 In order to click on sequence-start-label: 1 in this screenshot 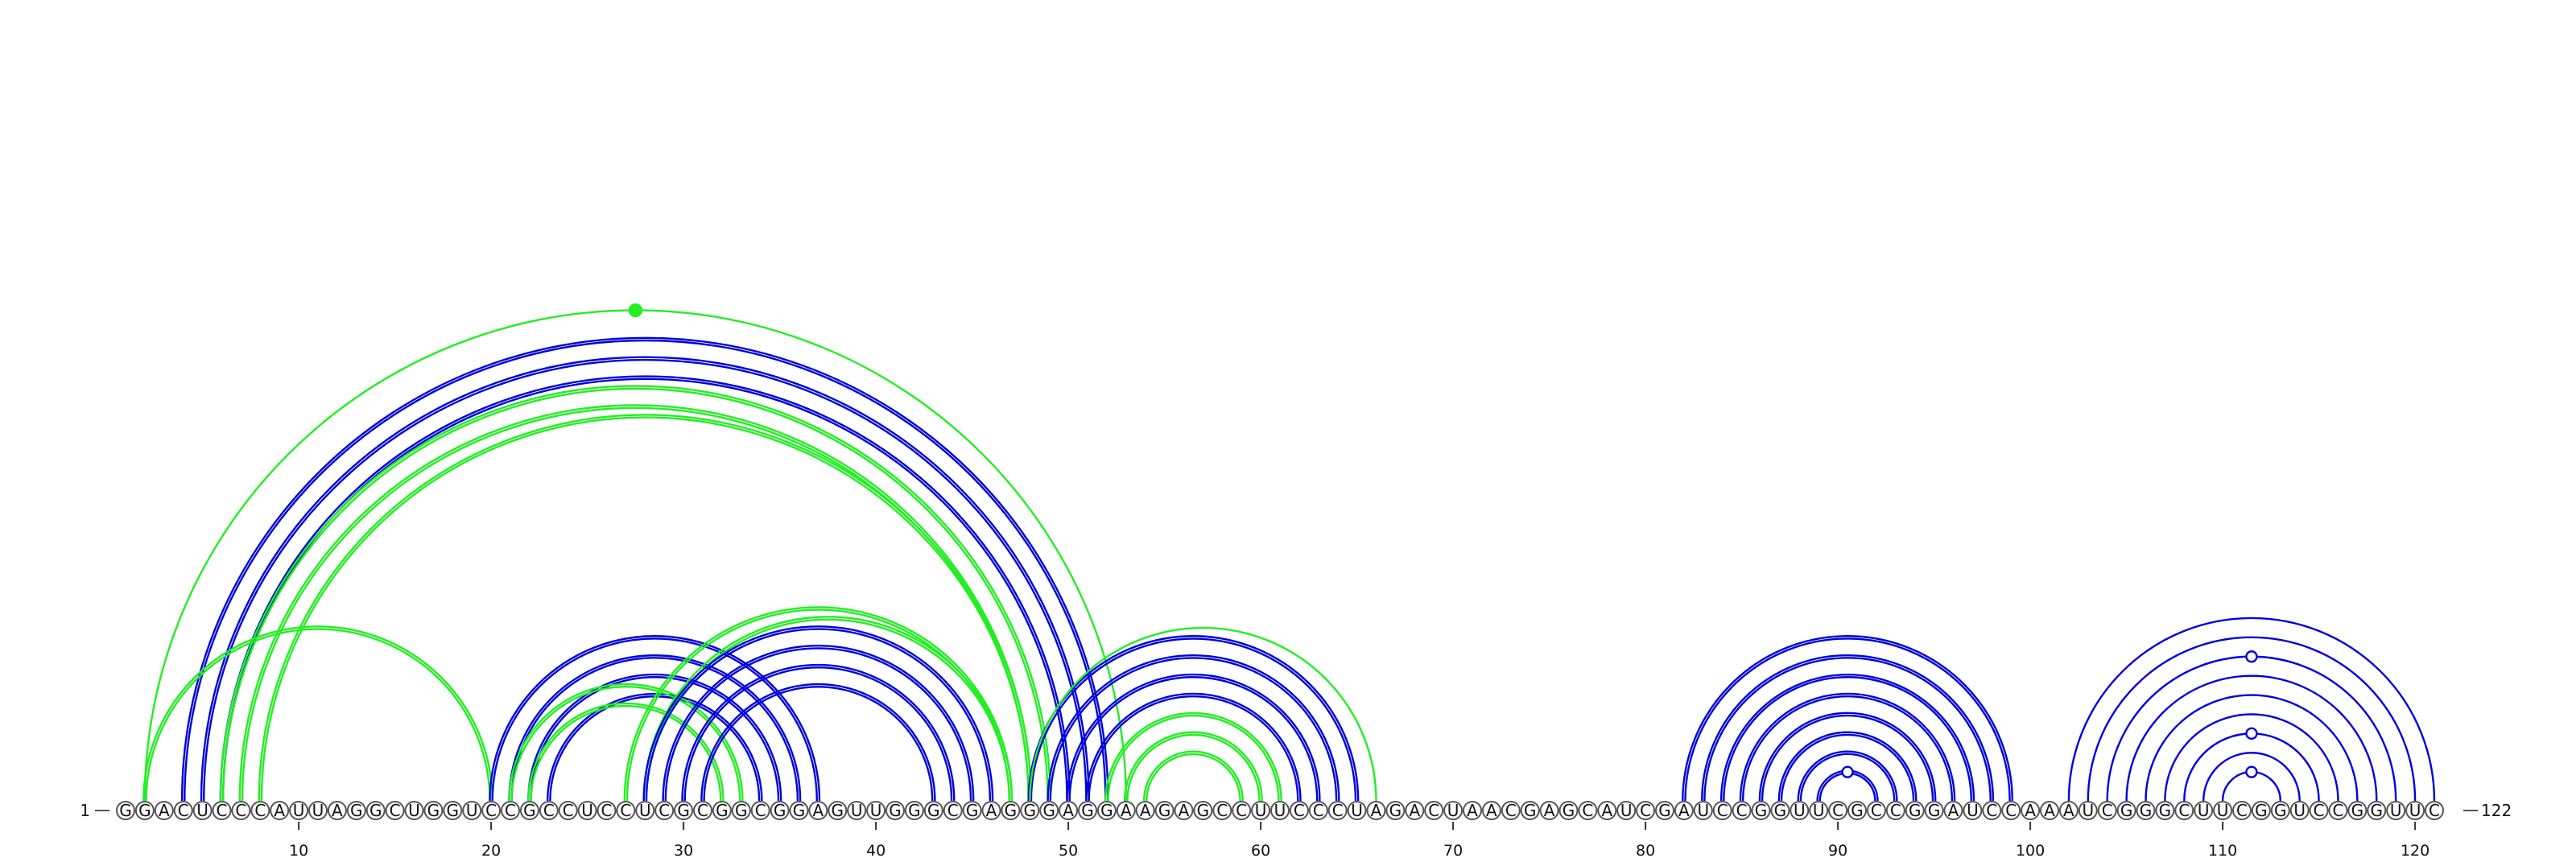, I will do `click(85, 811)`.